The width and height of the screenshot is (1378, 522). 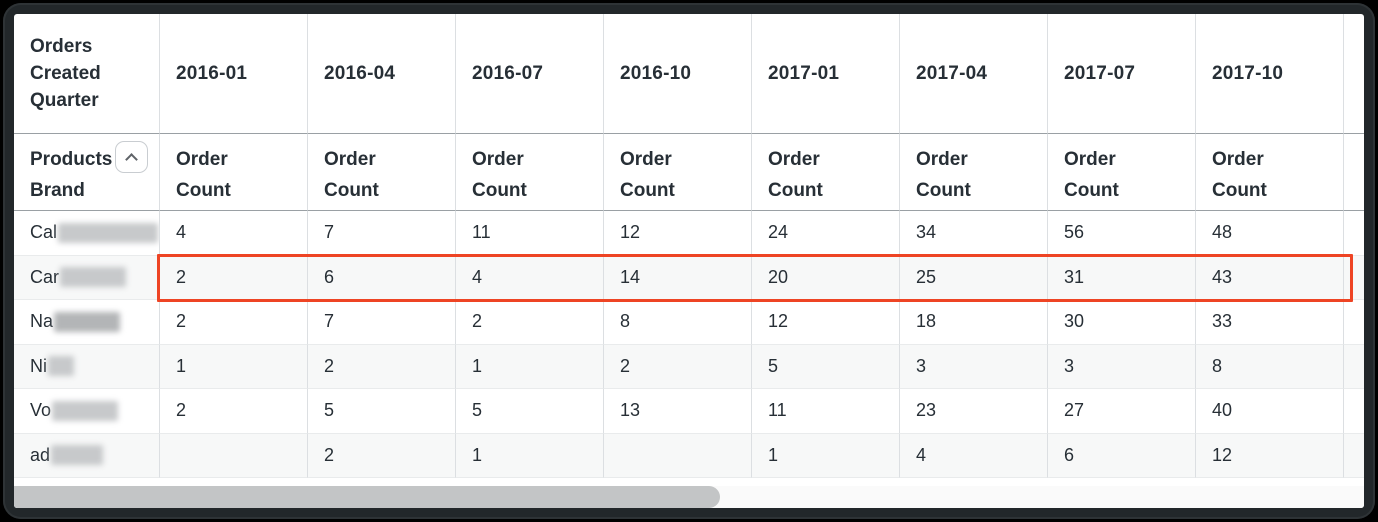 I want to click on brand-cell: Car, so click(x=87, y=277).